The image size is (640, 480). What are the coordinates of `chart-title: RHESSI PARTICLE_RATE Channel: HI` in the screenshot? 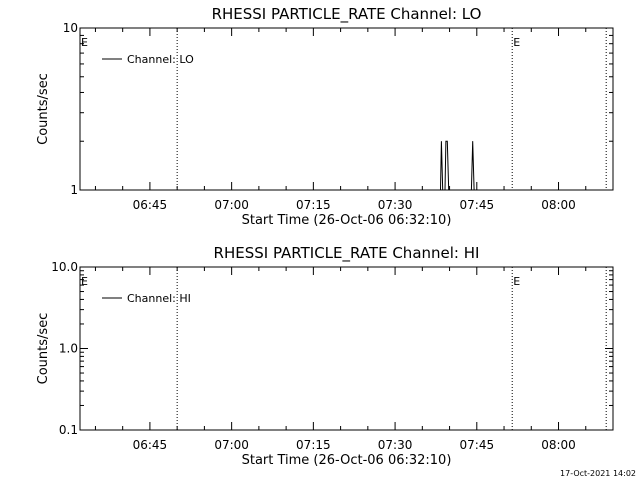 It's located at (347, 253).